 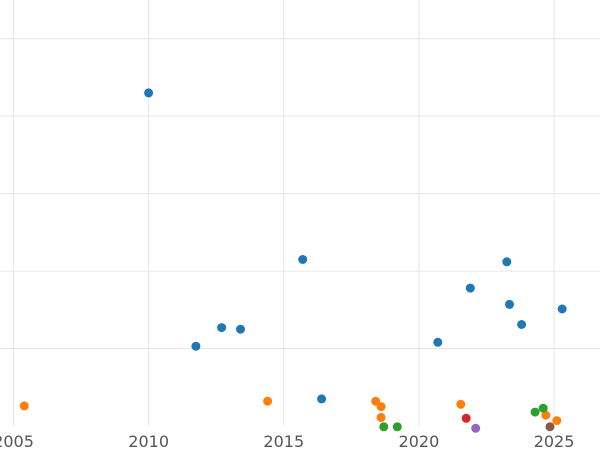 What do you see at coordinates (554, 441) in the screenshot?
I see `x-tick-label: 2025` at bounding box center [554, 441].